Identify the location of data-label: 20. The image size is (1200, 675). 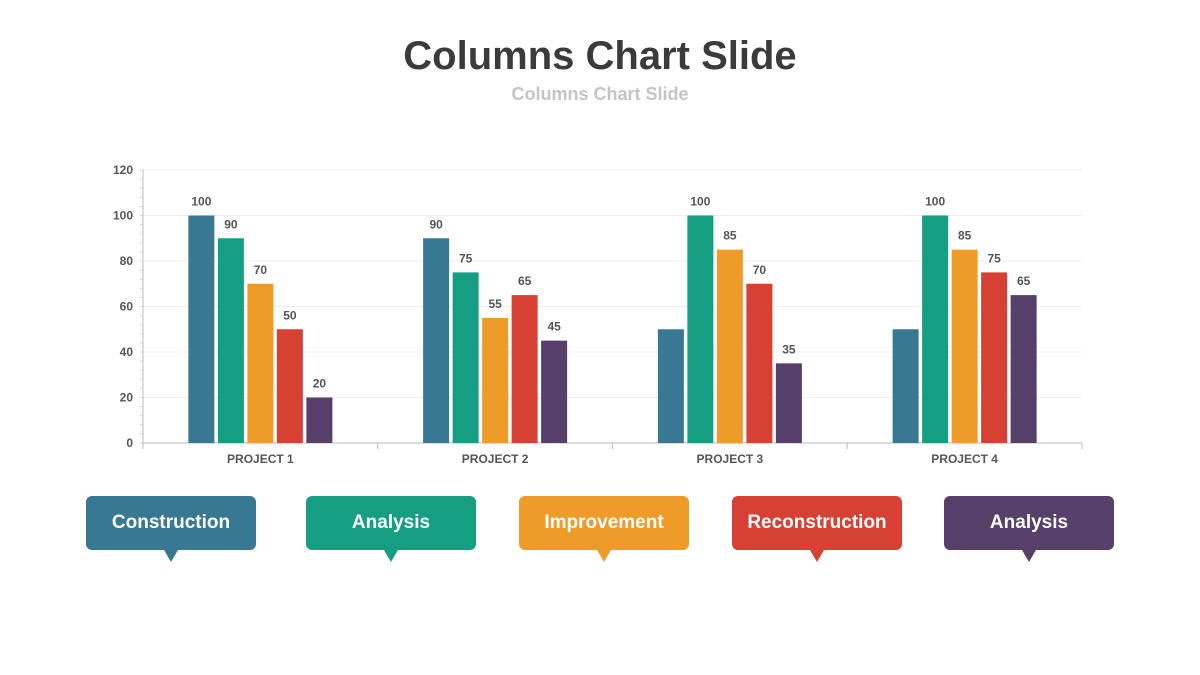
(320, 384).